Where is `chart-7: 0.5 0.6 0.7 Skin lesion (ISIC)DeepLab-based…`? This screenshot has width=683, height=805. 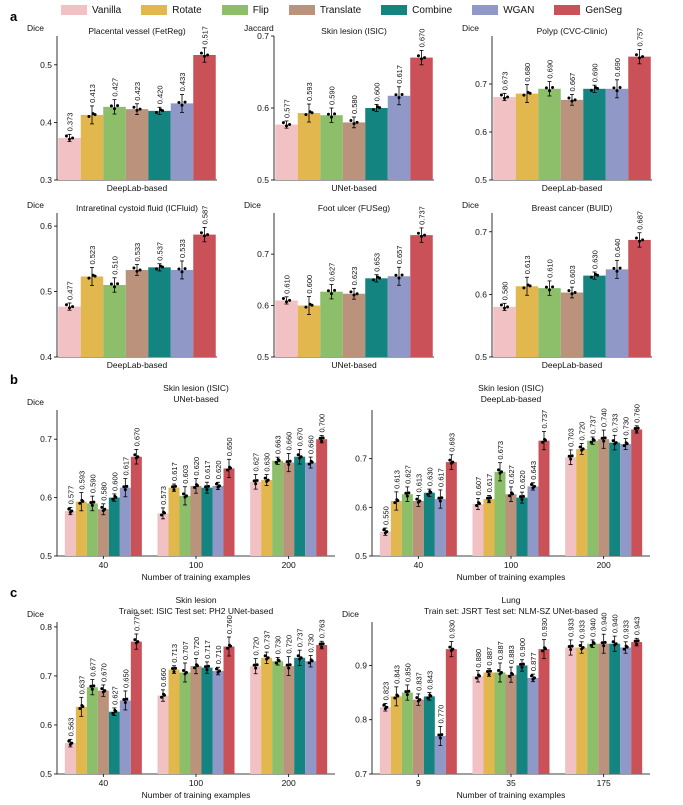 chart-7: 0.5 0.6 0.7 Skin lesion (ISIC)DeepLab-based… is located at coordinates (502, 482).